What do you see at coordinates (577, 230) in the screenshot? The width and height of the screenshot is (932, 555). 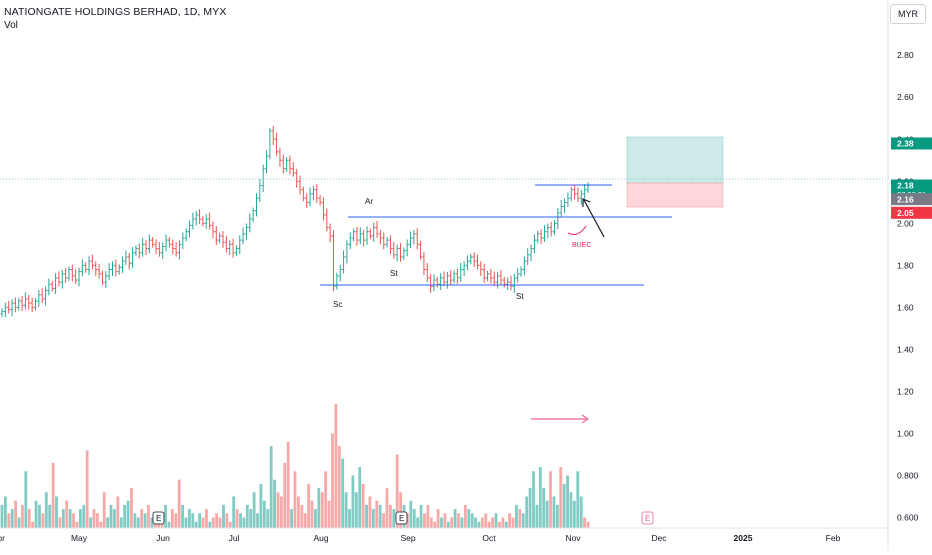 I see `buec-curve` at bounding box center [577, 230].